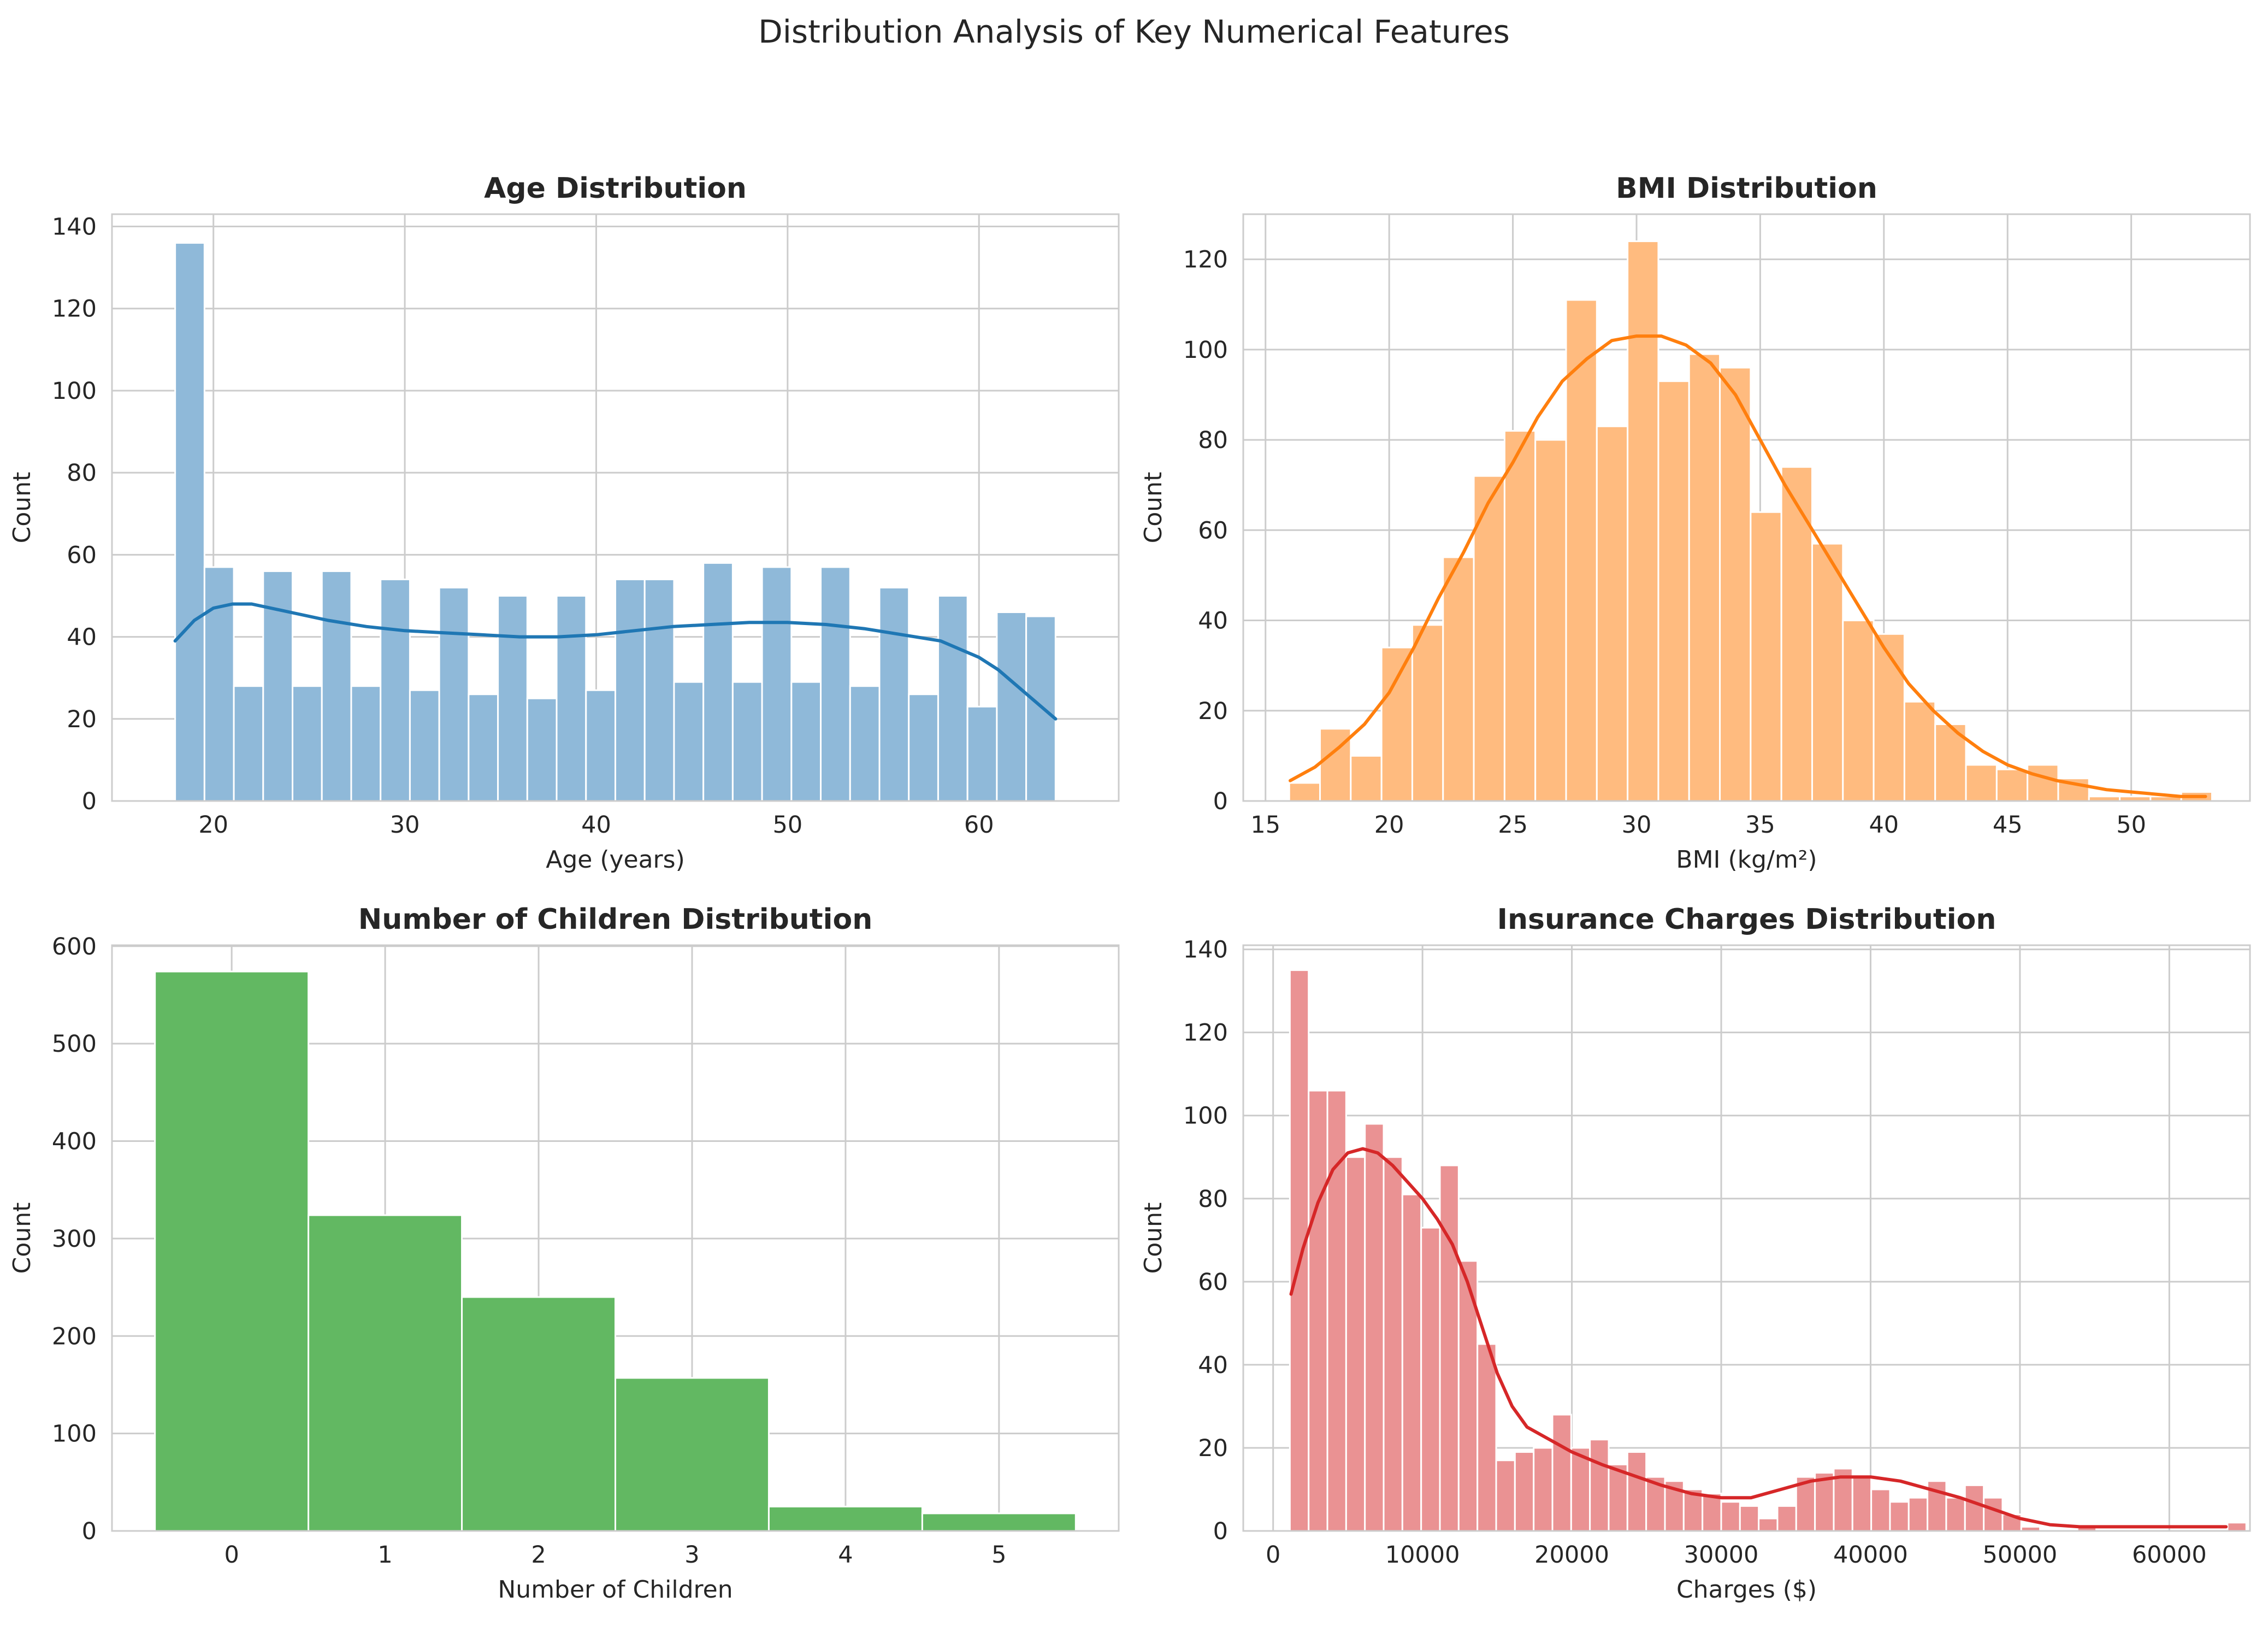  I want to click on bmi-y-tick-label: 60, so click(1213, 530).